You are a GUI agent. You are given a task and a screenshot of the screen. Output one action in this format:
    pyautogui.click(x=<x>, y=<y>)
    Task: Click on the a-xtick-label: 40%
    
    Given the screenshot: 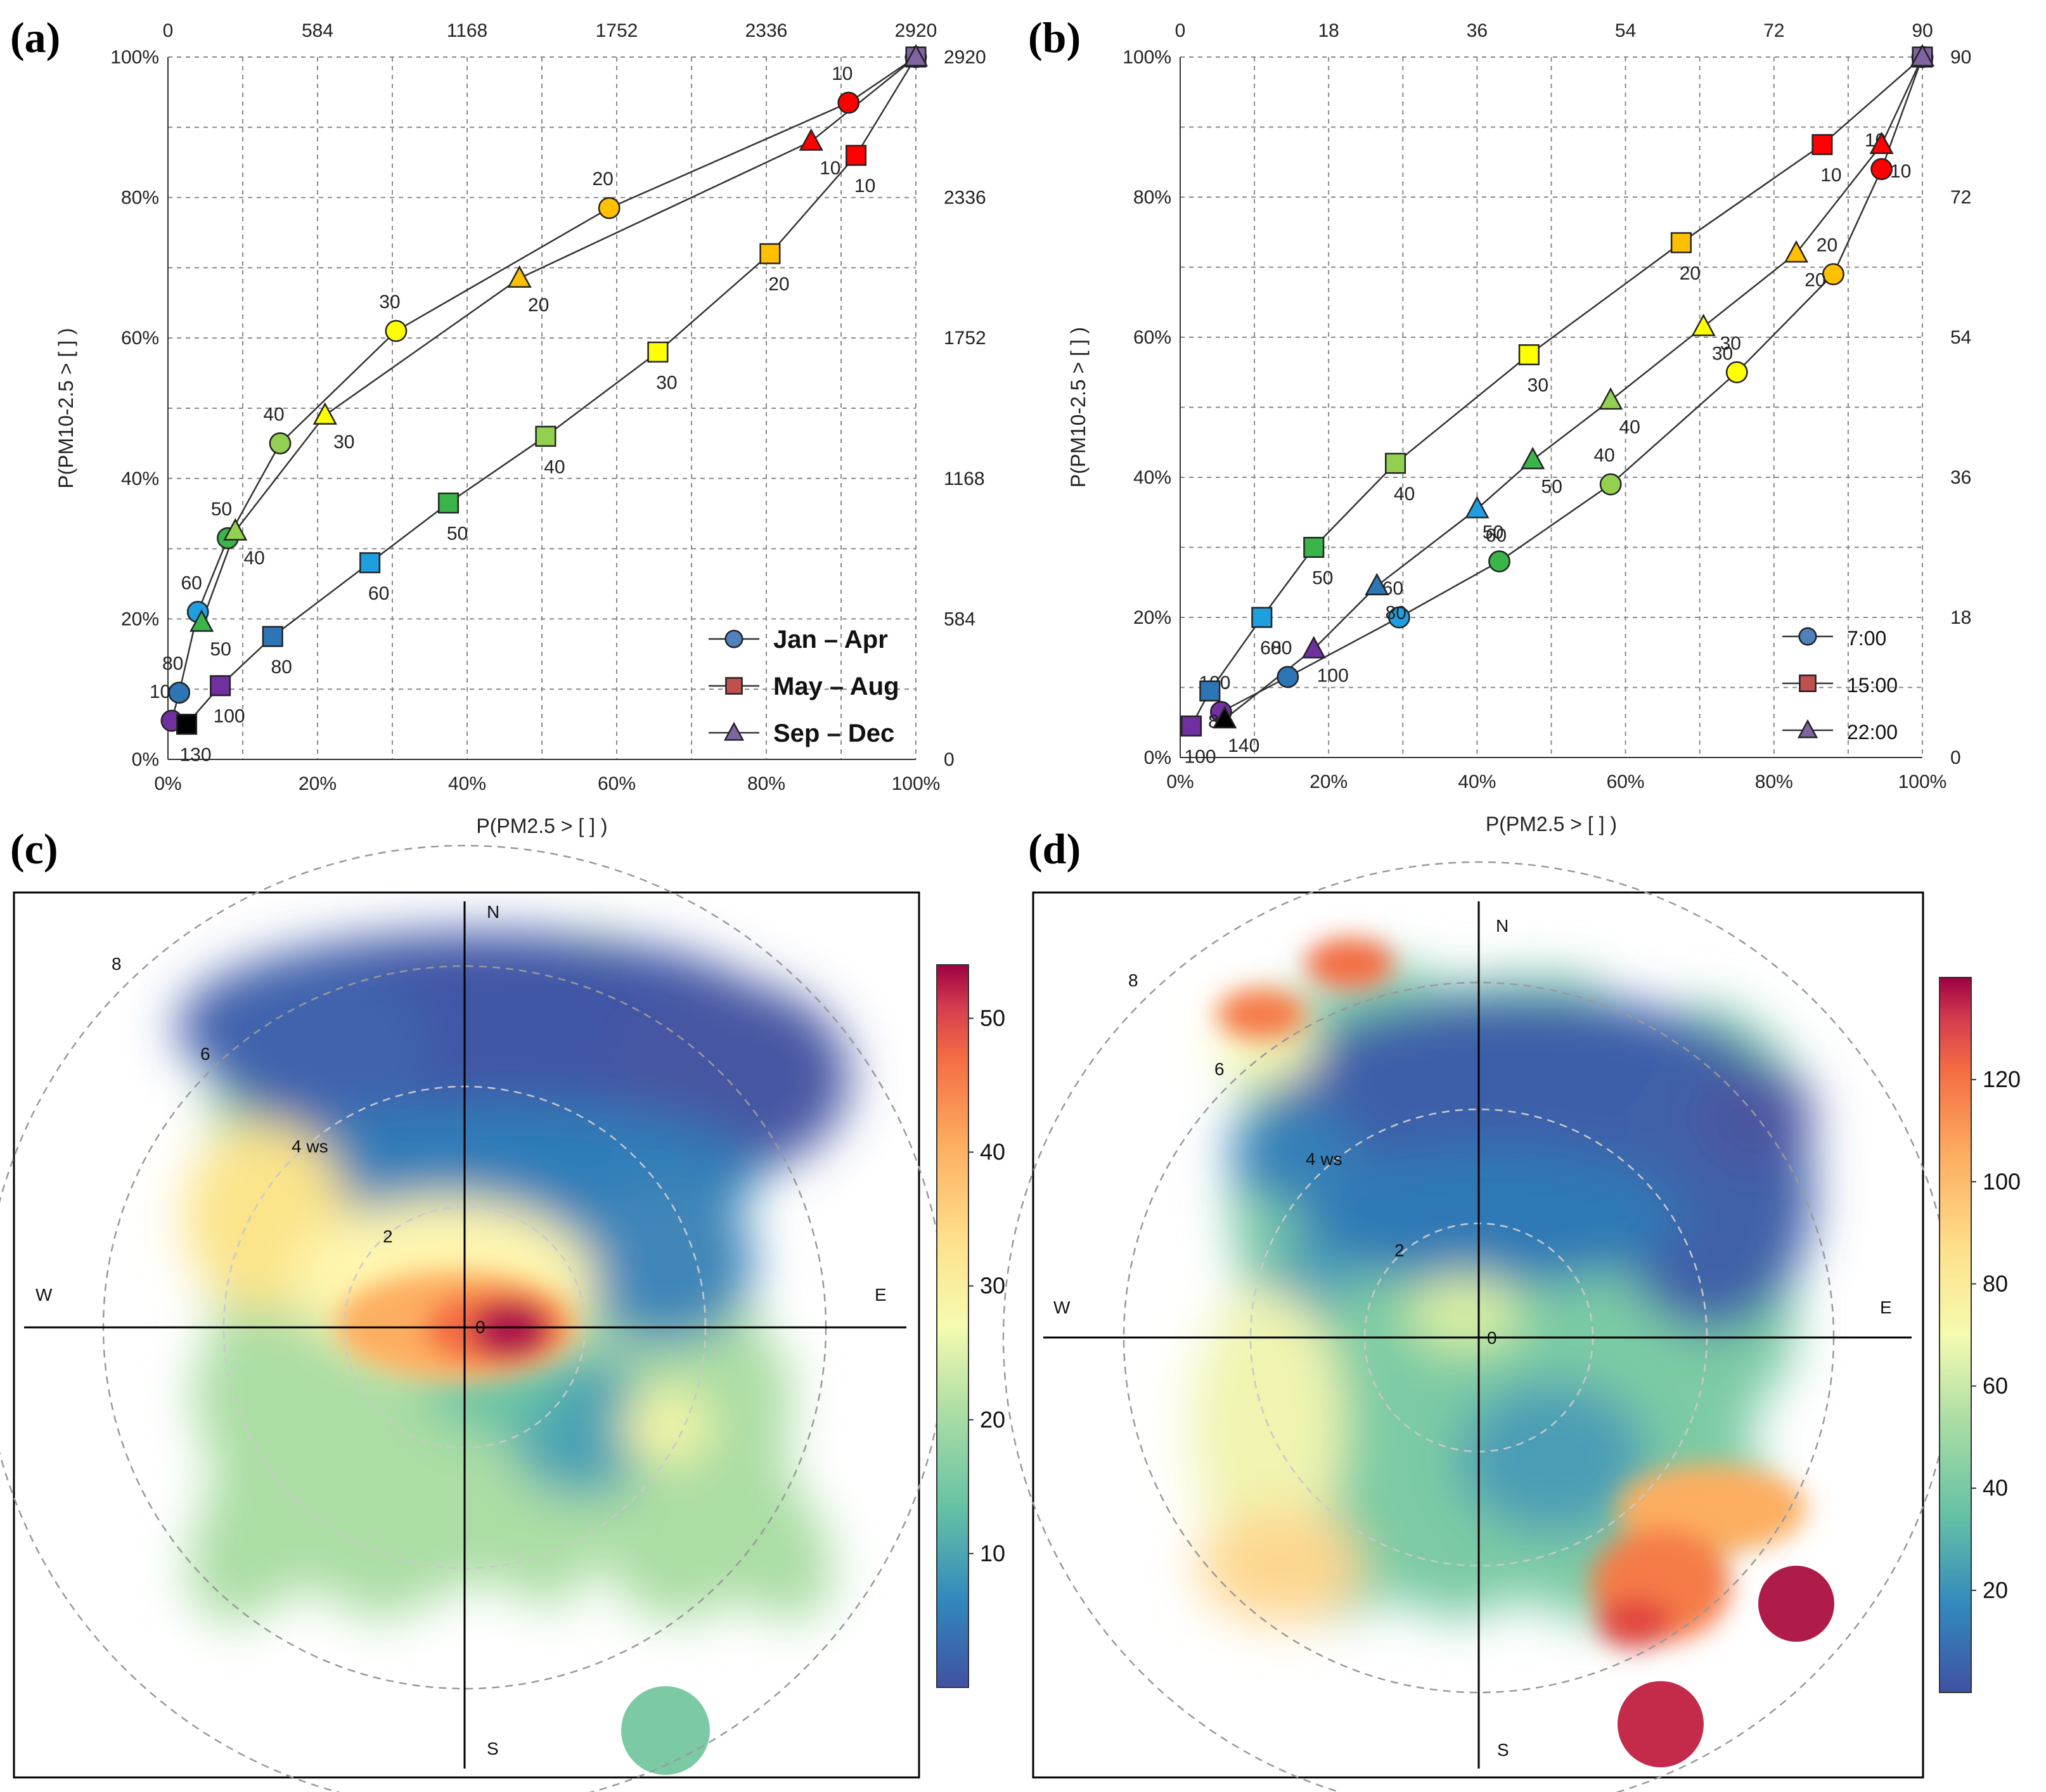 What is the action you would take?
    pyautogui.click(x=467, y=783)
    